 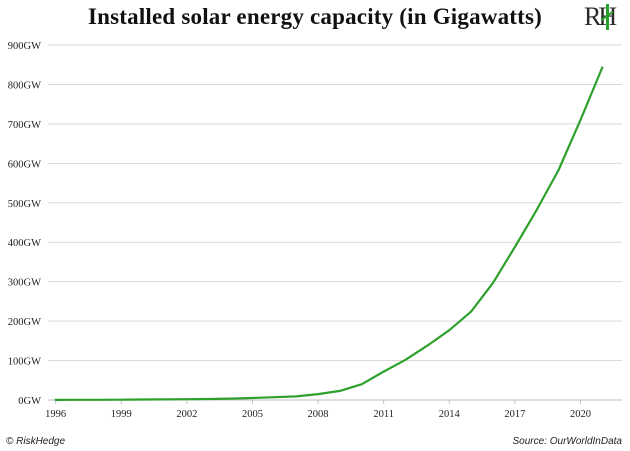 I want to click on y-tick-label: 0GW, so click(x=29, y=401).